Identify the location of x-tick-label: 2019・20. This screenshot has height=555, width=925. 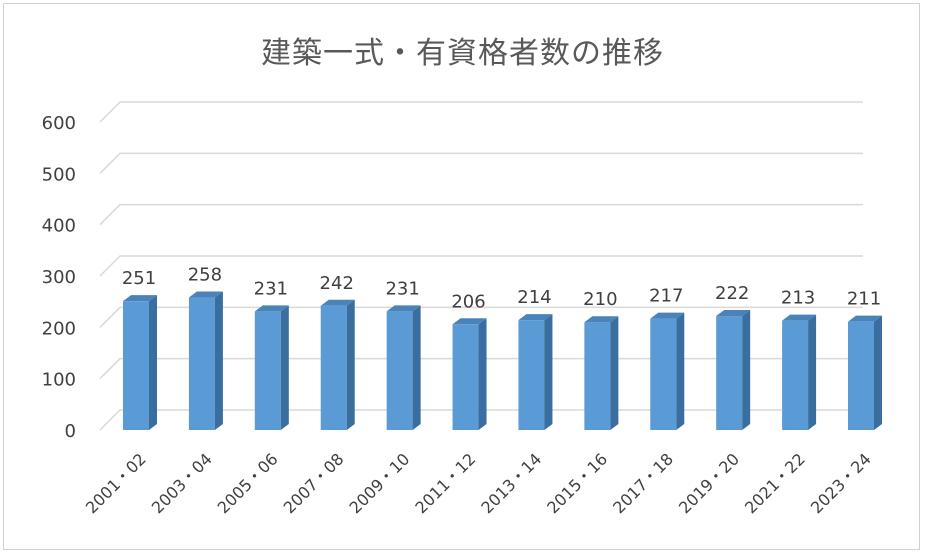
(709, 483).